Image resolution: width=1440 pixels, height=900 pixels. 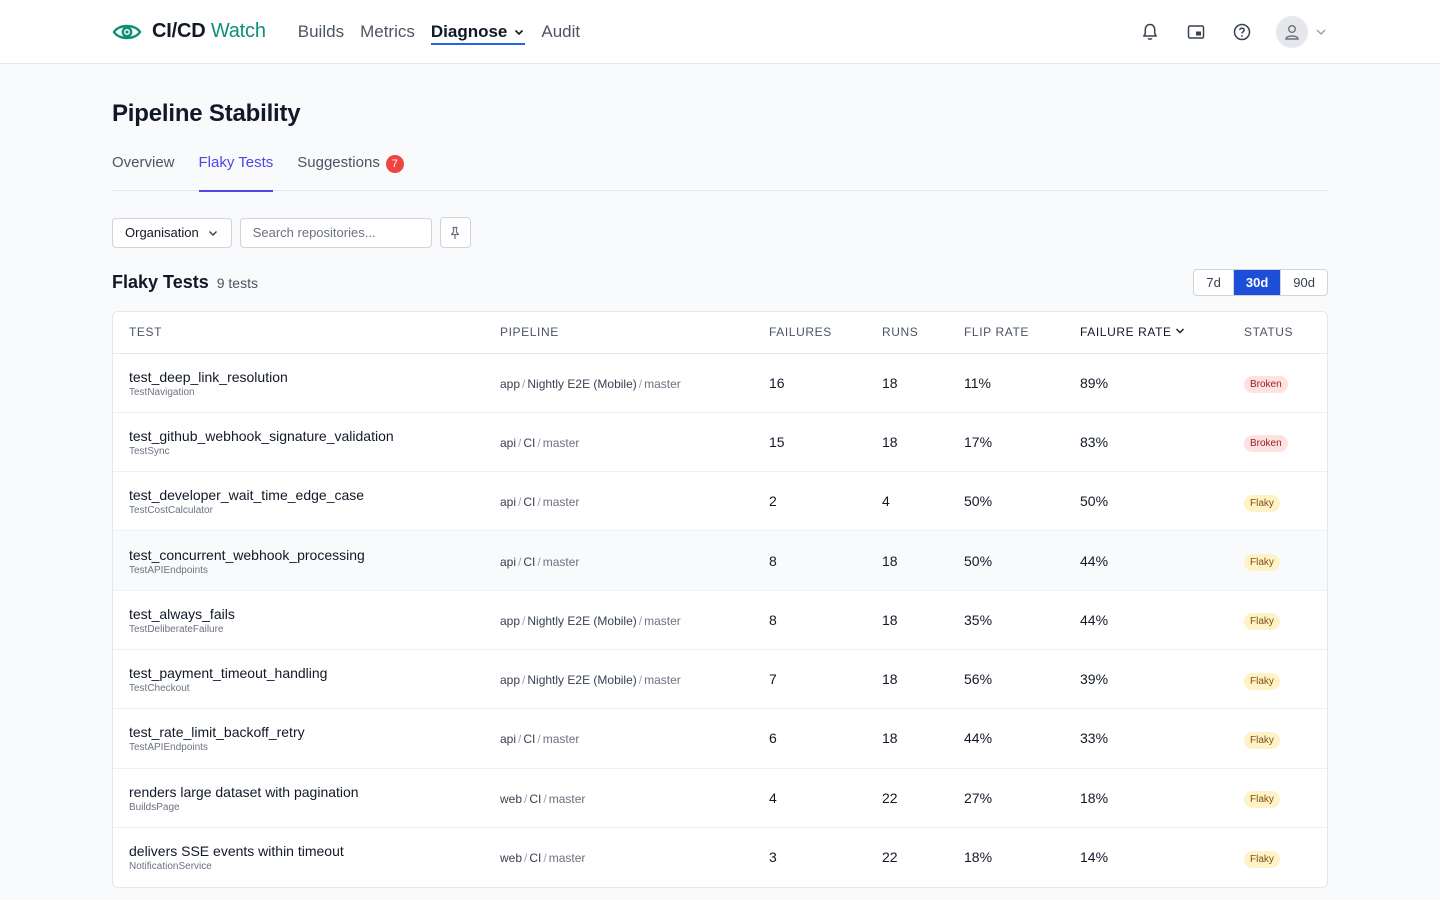 I want to click on test-name: delivers SSE events within timeout, so click(x=236, y=851).